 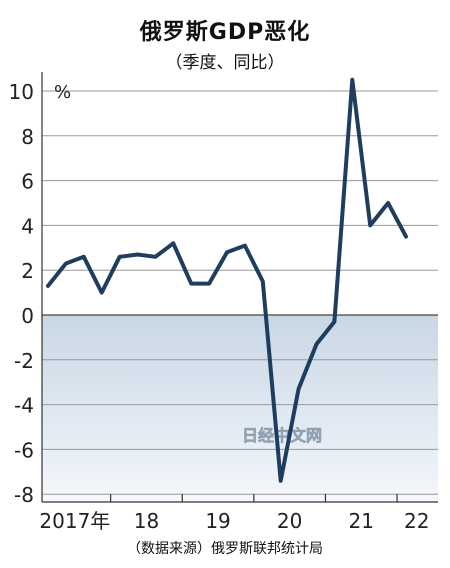 What do you see at coordinates (225, 549) in the screenshot?
I see `data-source-note: （数据来源）俄罗斯联邦统计局` at bounding box center [225, 549].